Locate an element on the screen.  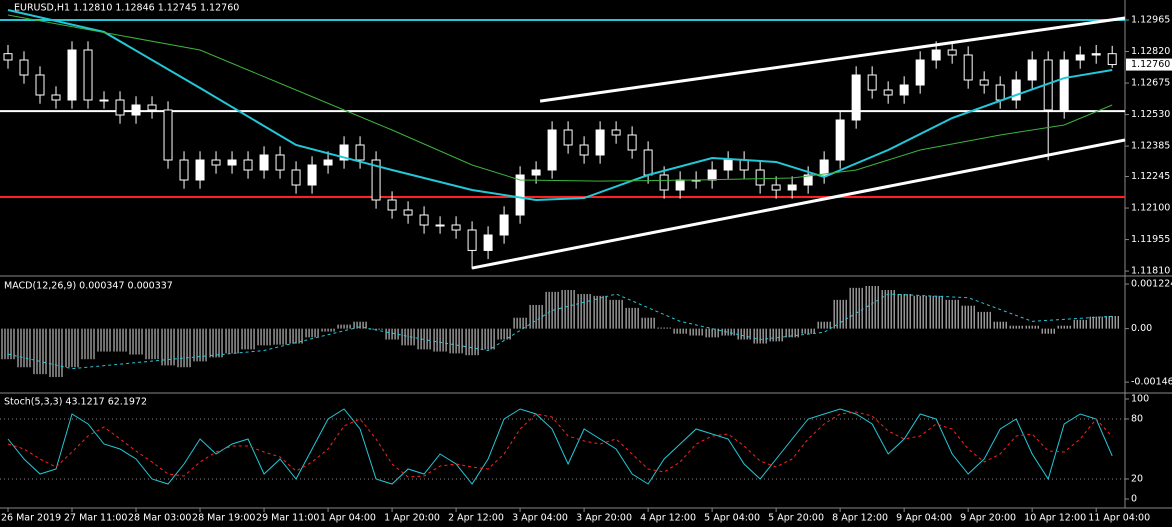
x-tick-label: 8 Apr 12:00 is located at coordinates (860, 518).